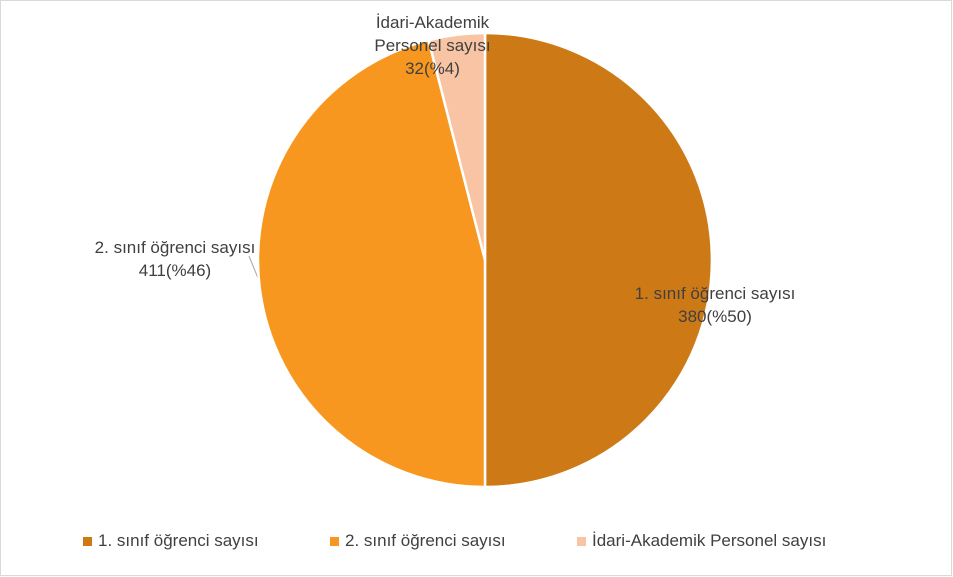 This screenshot has height=577, width=953. I want to click on legend-entry: 1. sınıf öğrenci sayısı, so click(171, 541).